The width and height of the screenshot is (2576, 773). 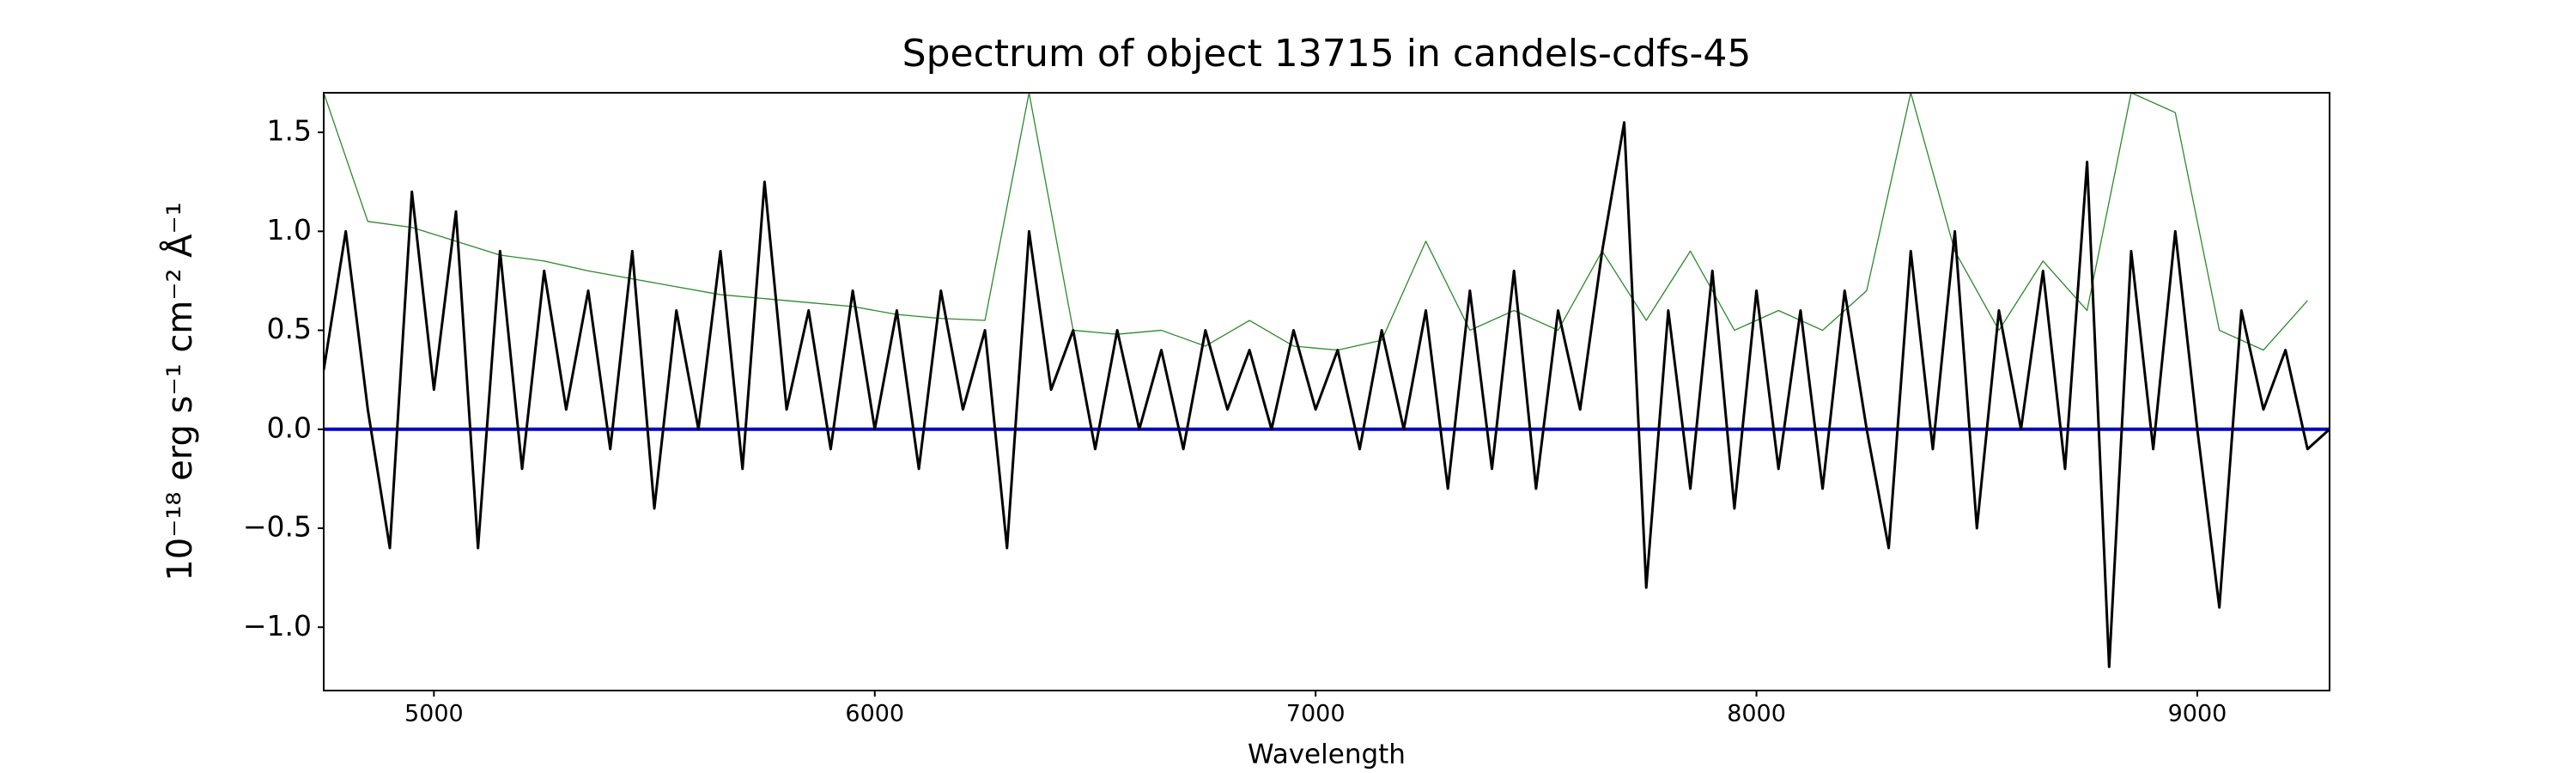 I want to click on x-tick-label: 7000, so click(x=1316, y=714).